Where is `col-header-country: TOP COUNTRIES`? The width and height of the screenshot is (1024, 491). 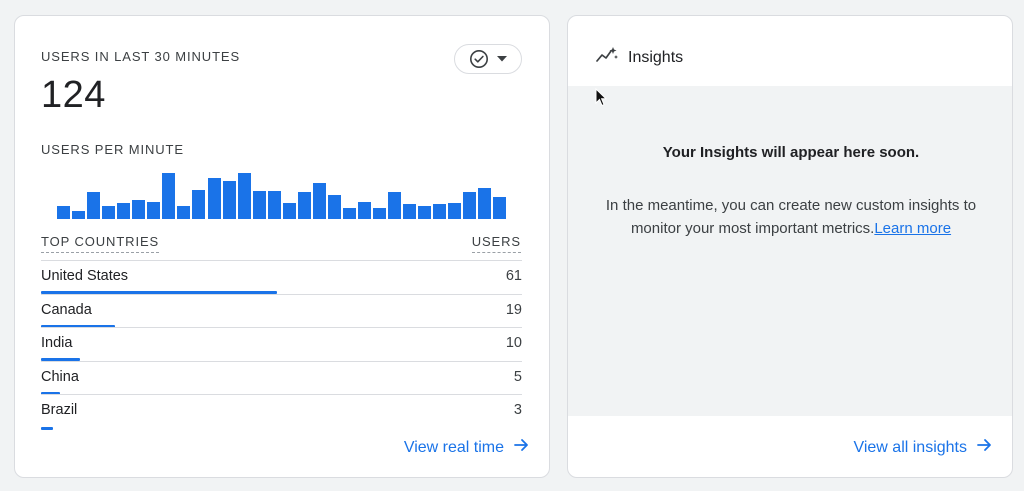 col-header-country: TOP COUNTRIES is located at coordinates (100, 243).